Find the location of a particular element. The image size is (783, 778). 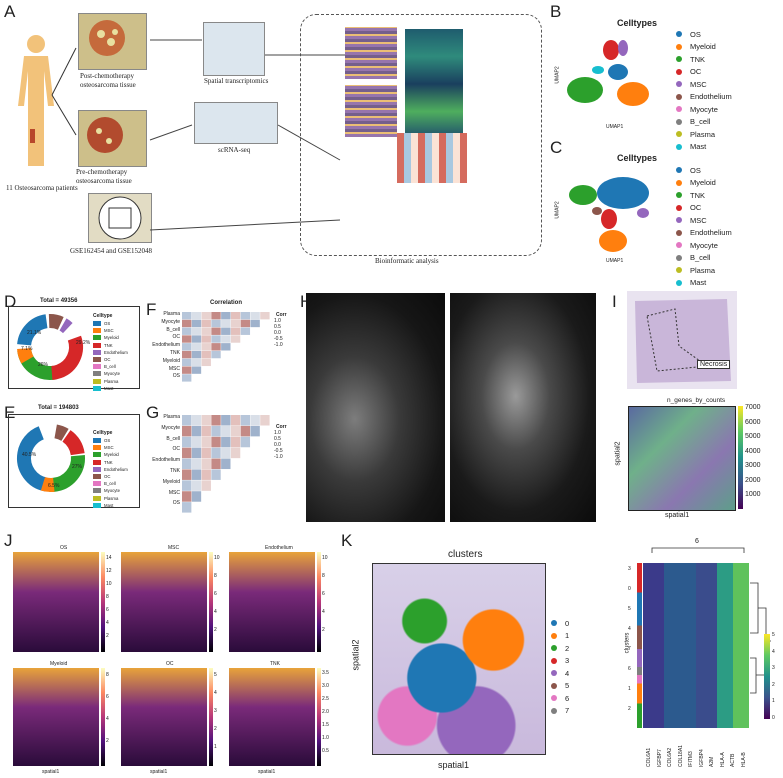

spatial-label: Spatial transcriptomics is located at coordinates (236, 81).